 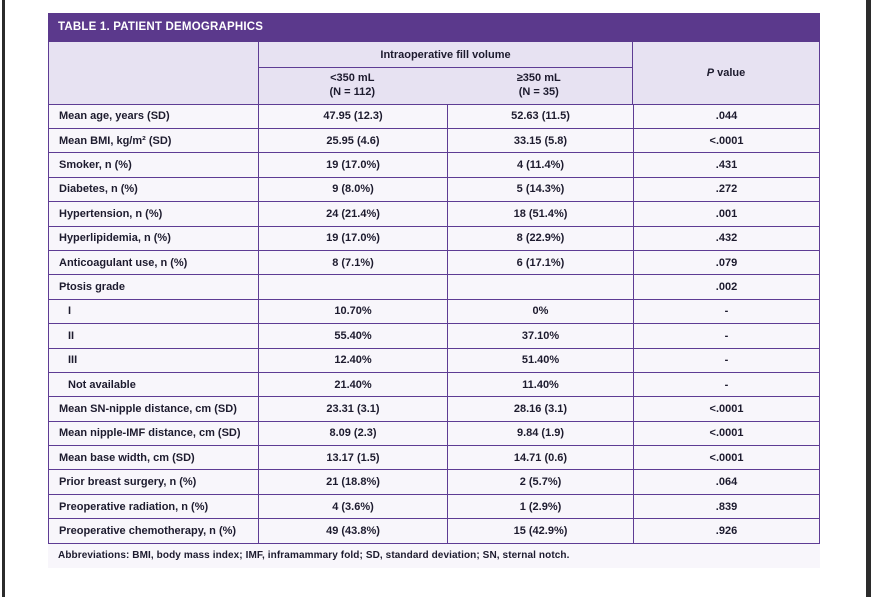 I want to click on value-cell-ge350: 52.63 (11.5), so click(x=540, y=116).